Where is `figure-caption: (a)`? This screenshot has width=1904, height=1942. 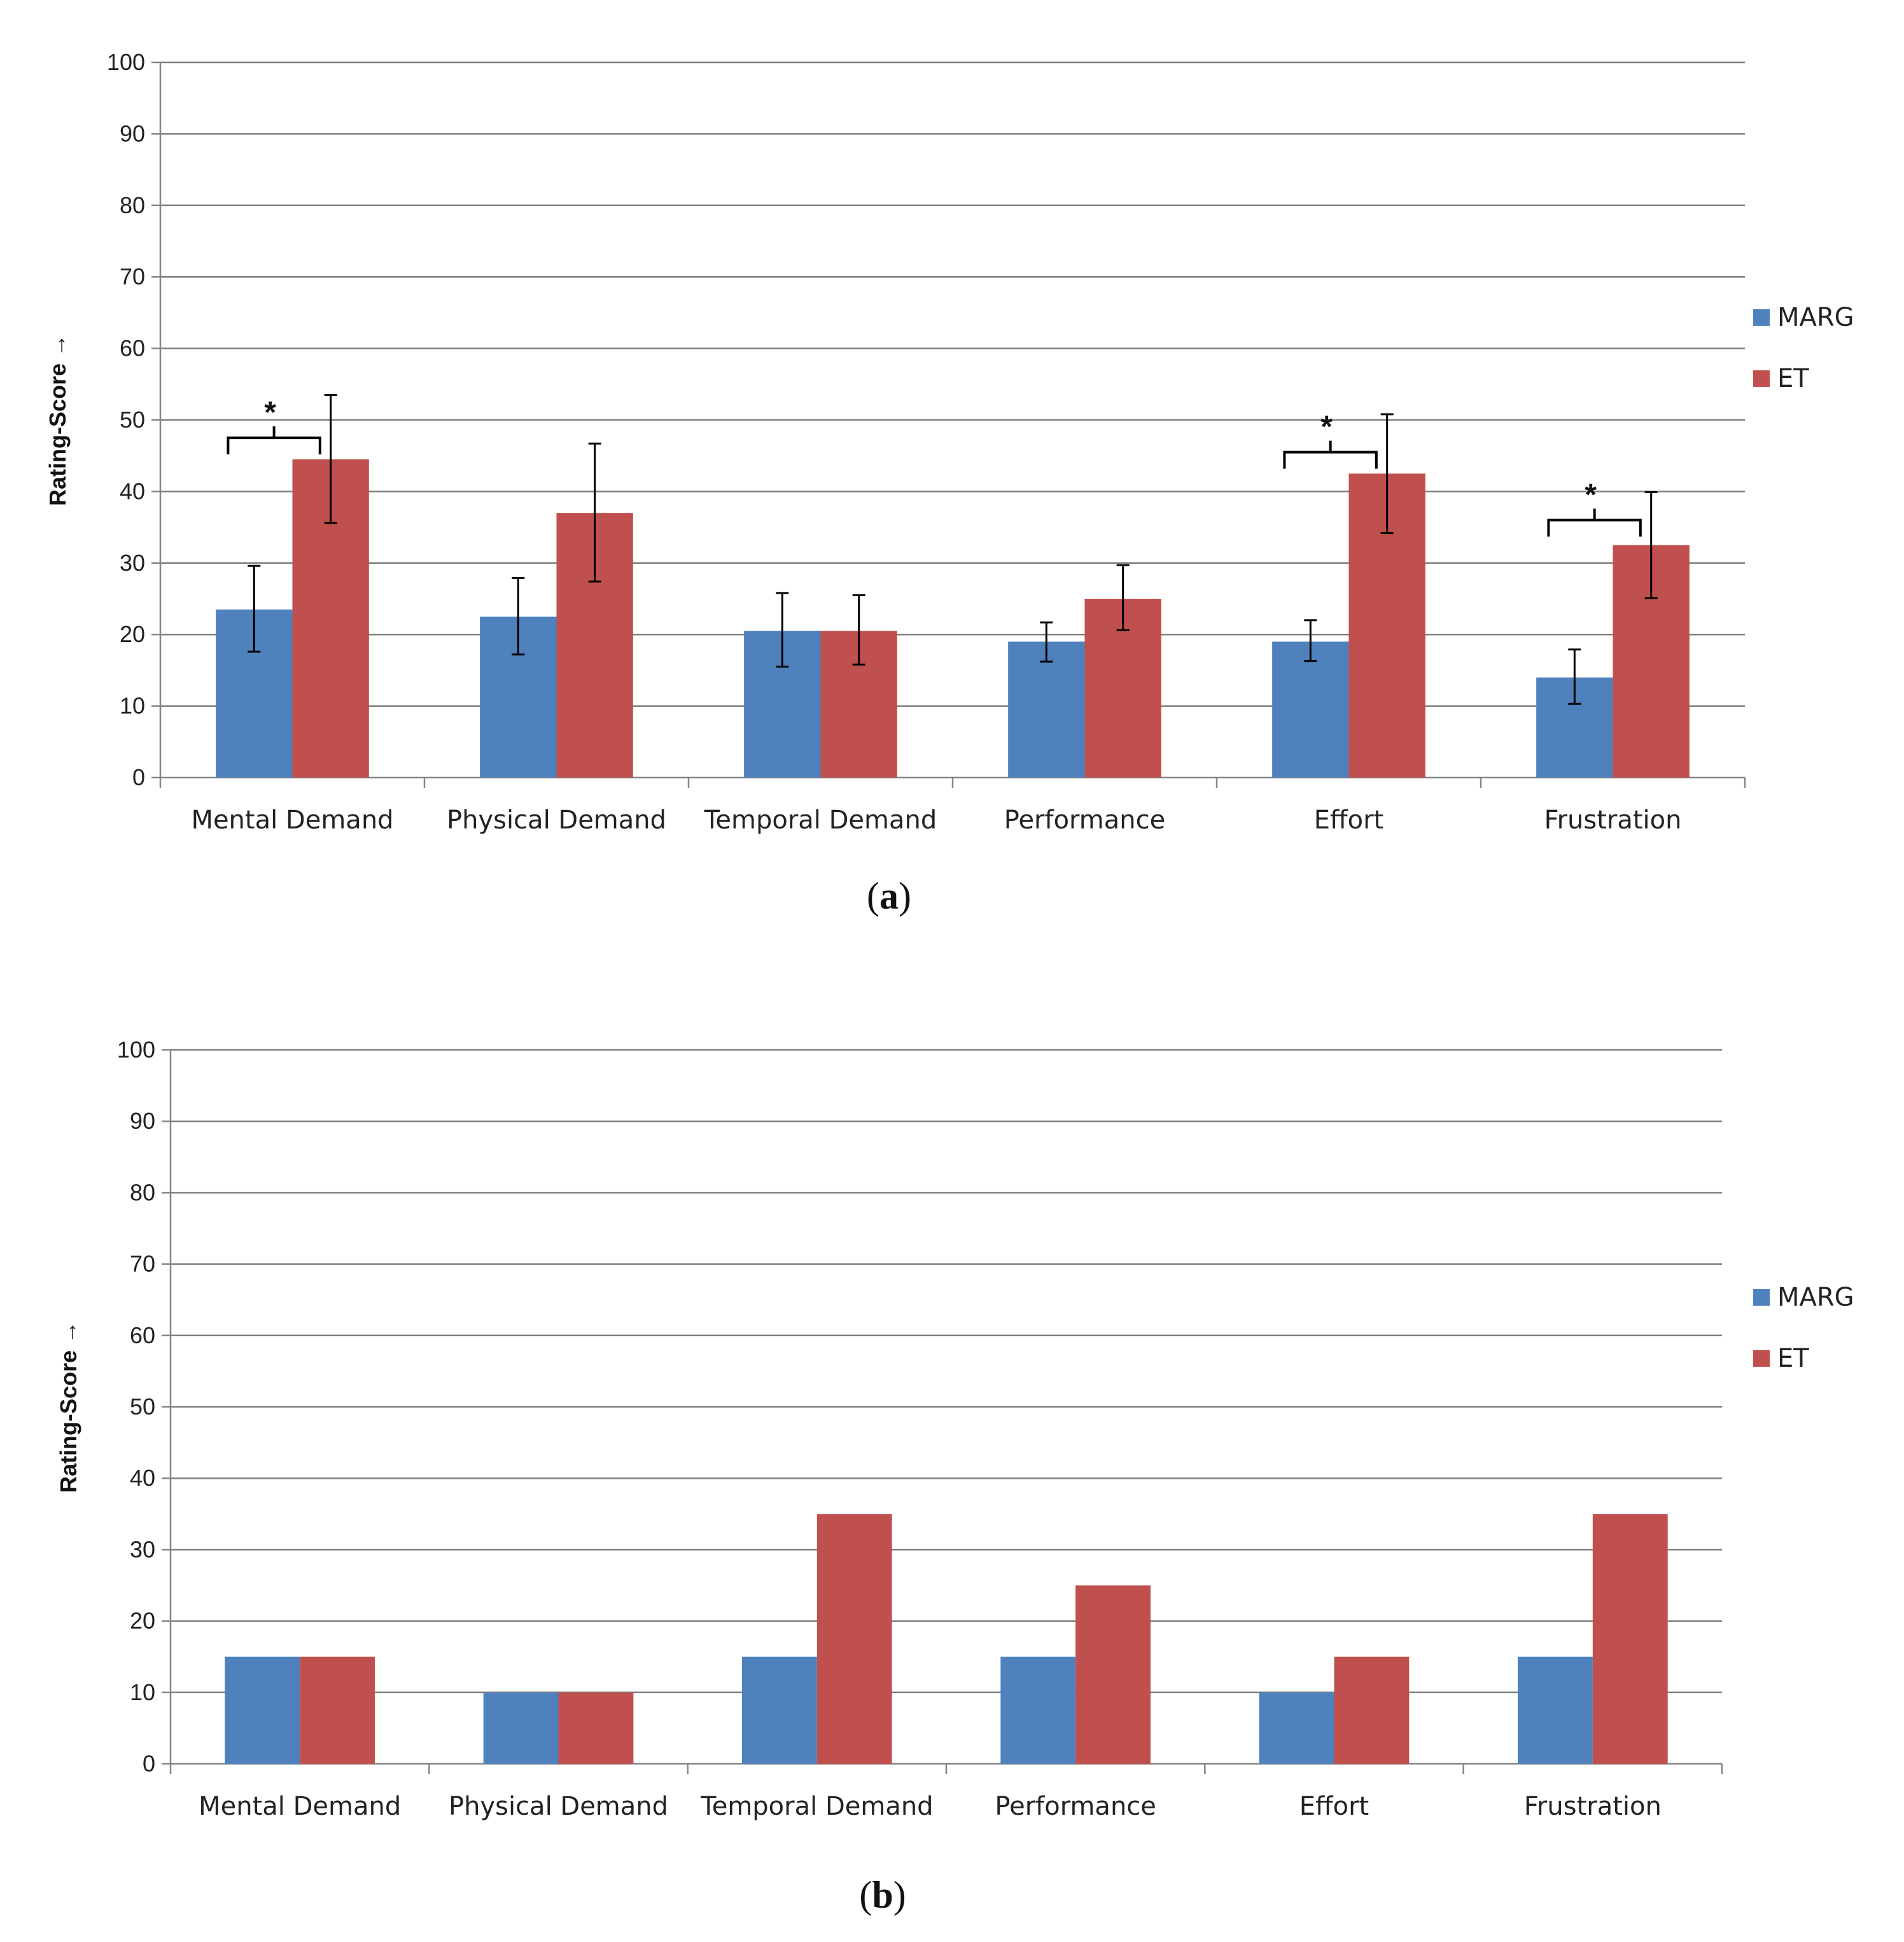
figure-caption: (a) is located at coordinates (889, 896).